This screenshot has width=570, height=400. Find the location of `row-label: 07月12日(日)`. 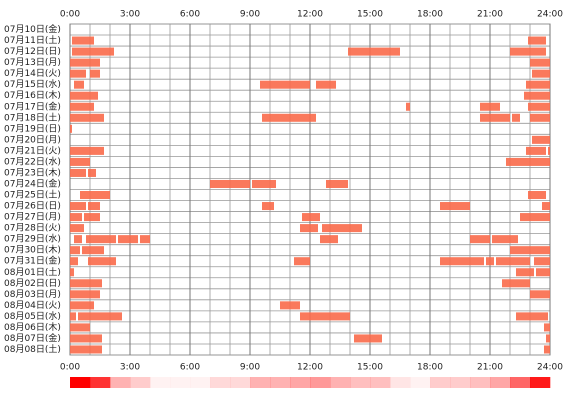

row-label: 07月12日(日) is located at coordinates (32, 51).